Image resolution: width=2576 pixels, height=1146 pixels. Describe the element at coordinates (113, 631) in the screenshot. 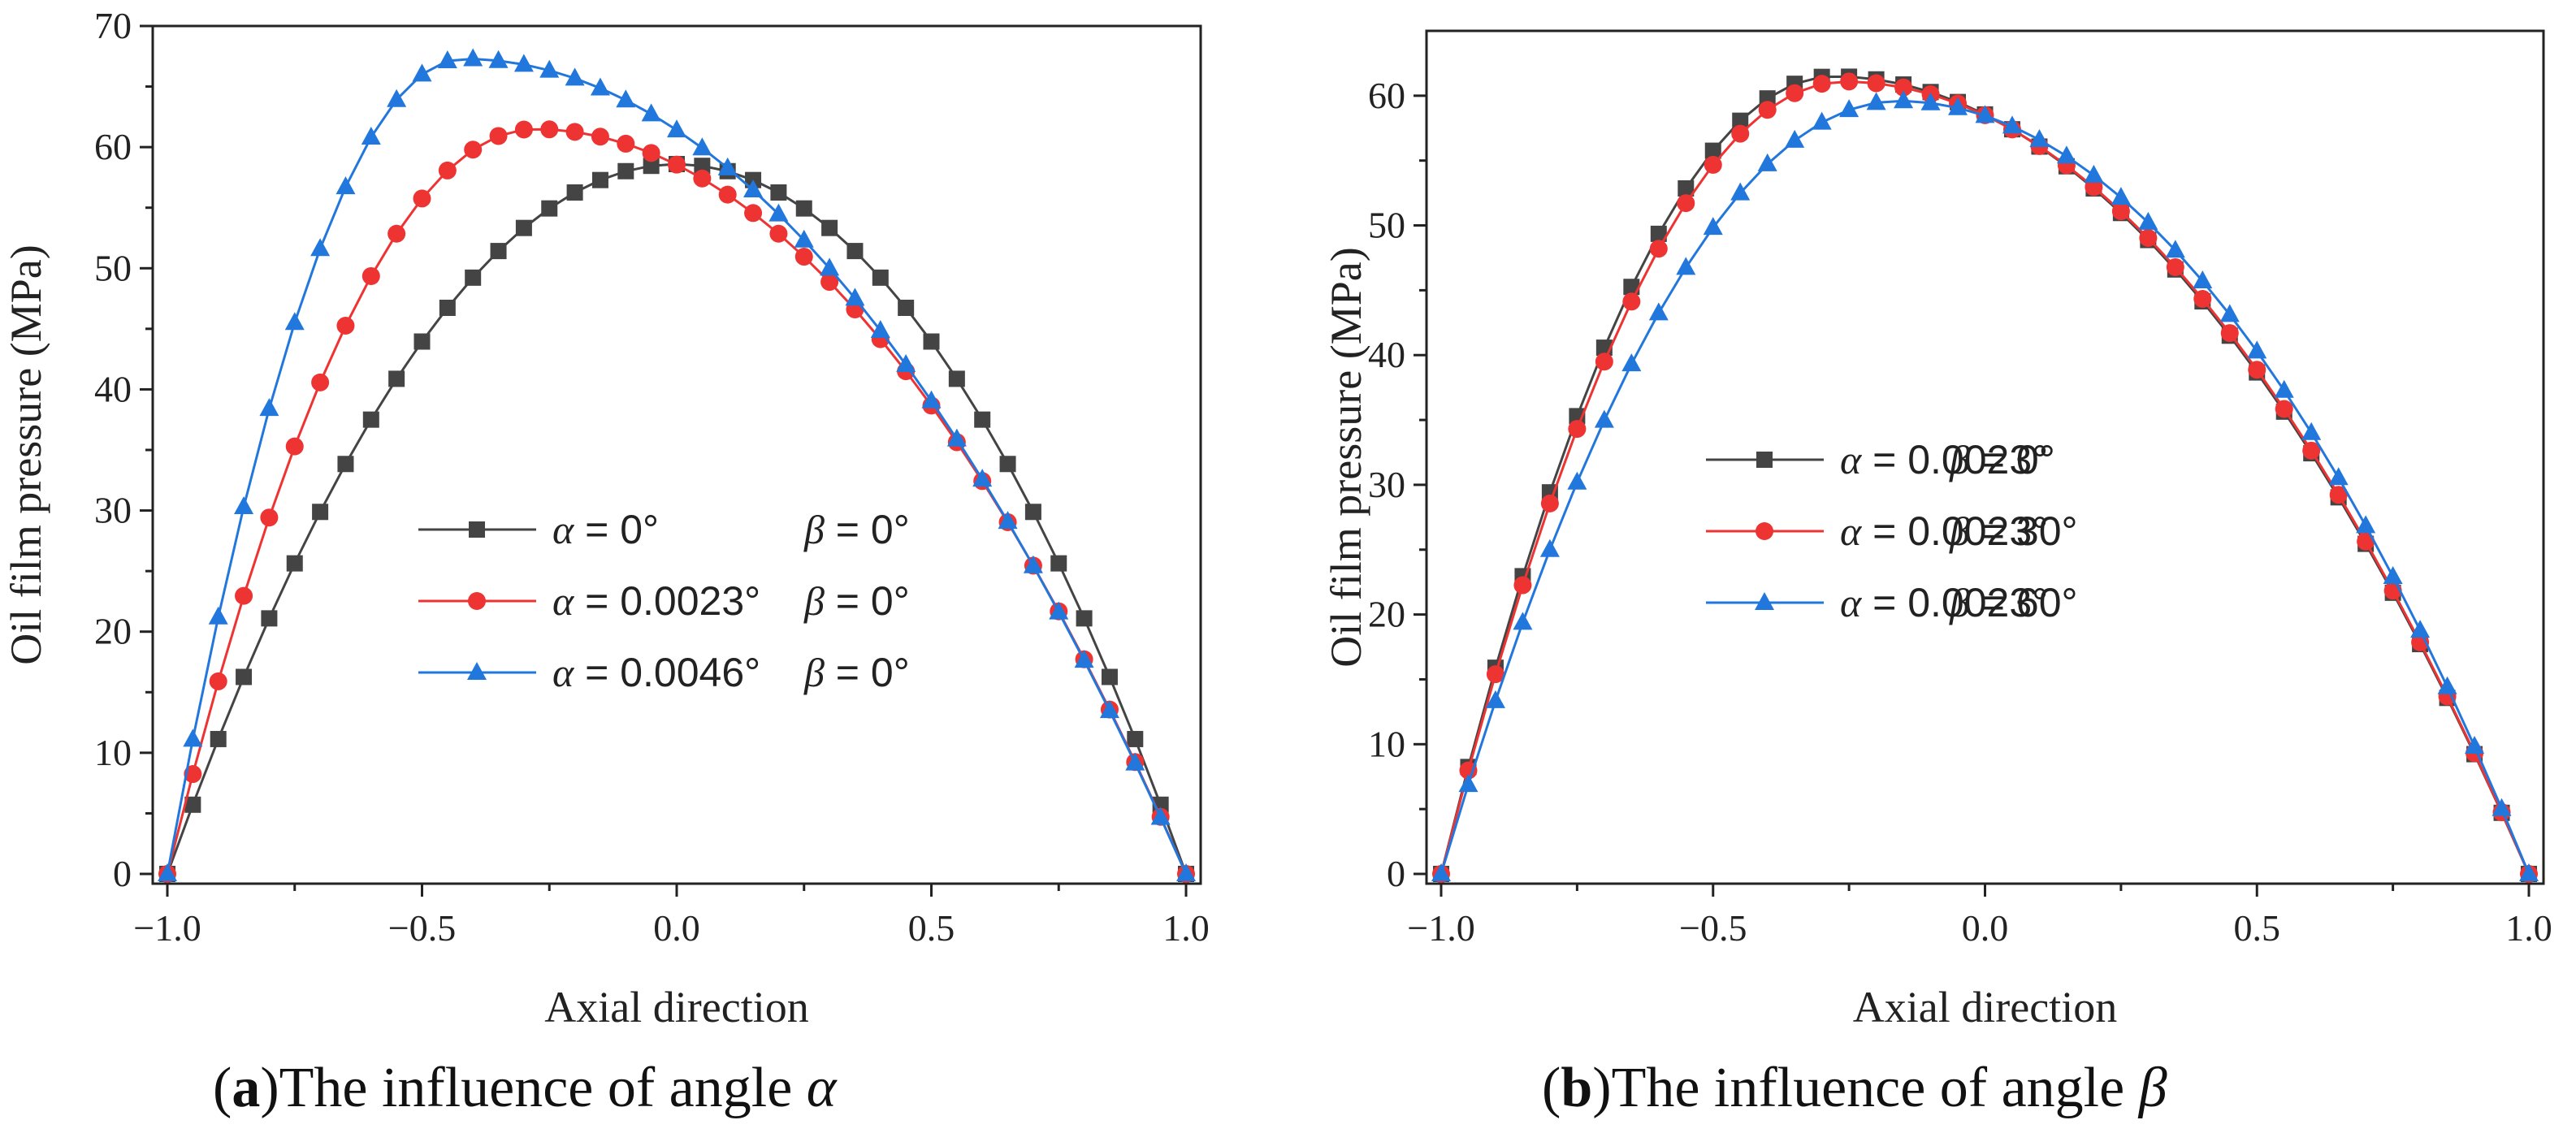

I see `y-tick-label: 20` at that location.